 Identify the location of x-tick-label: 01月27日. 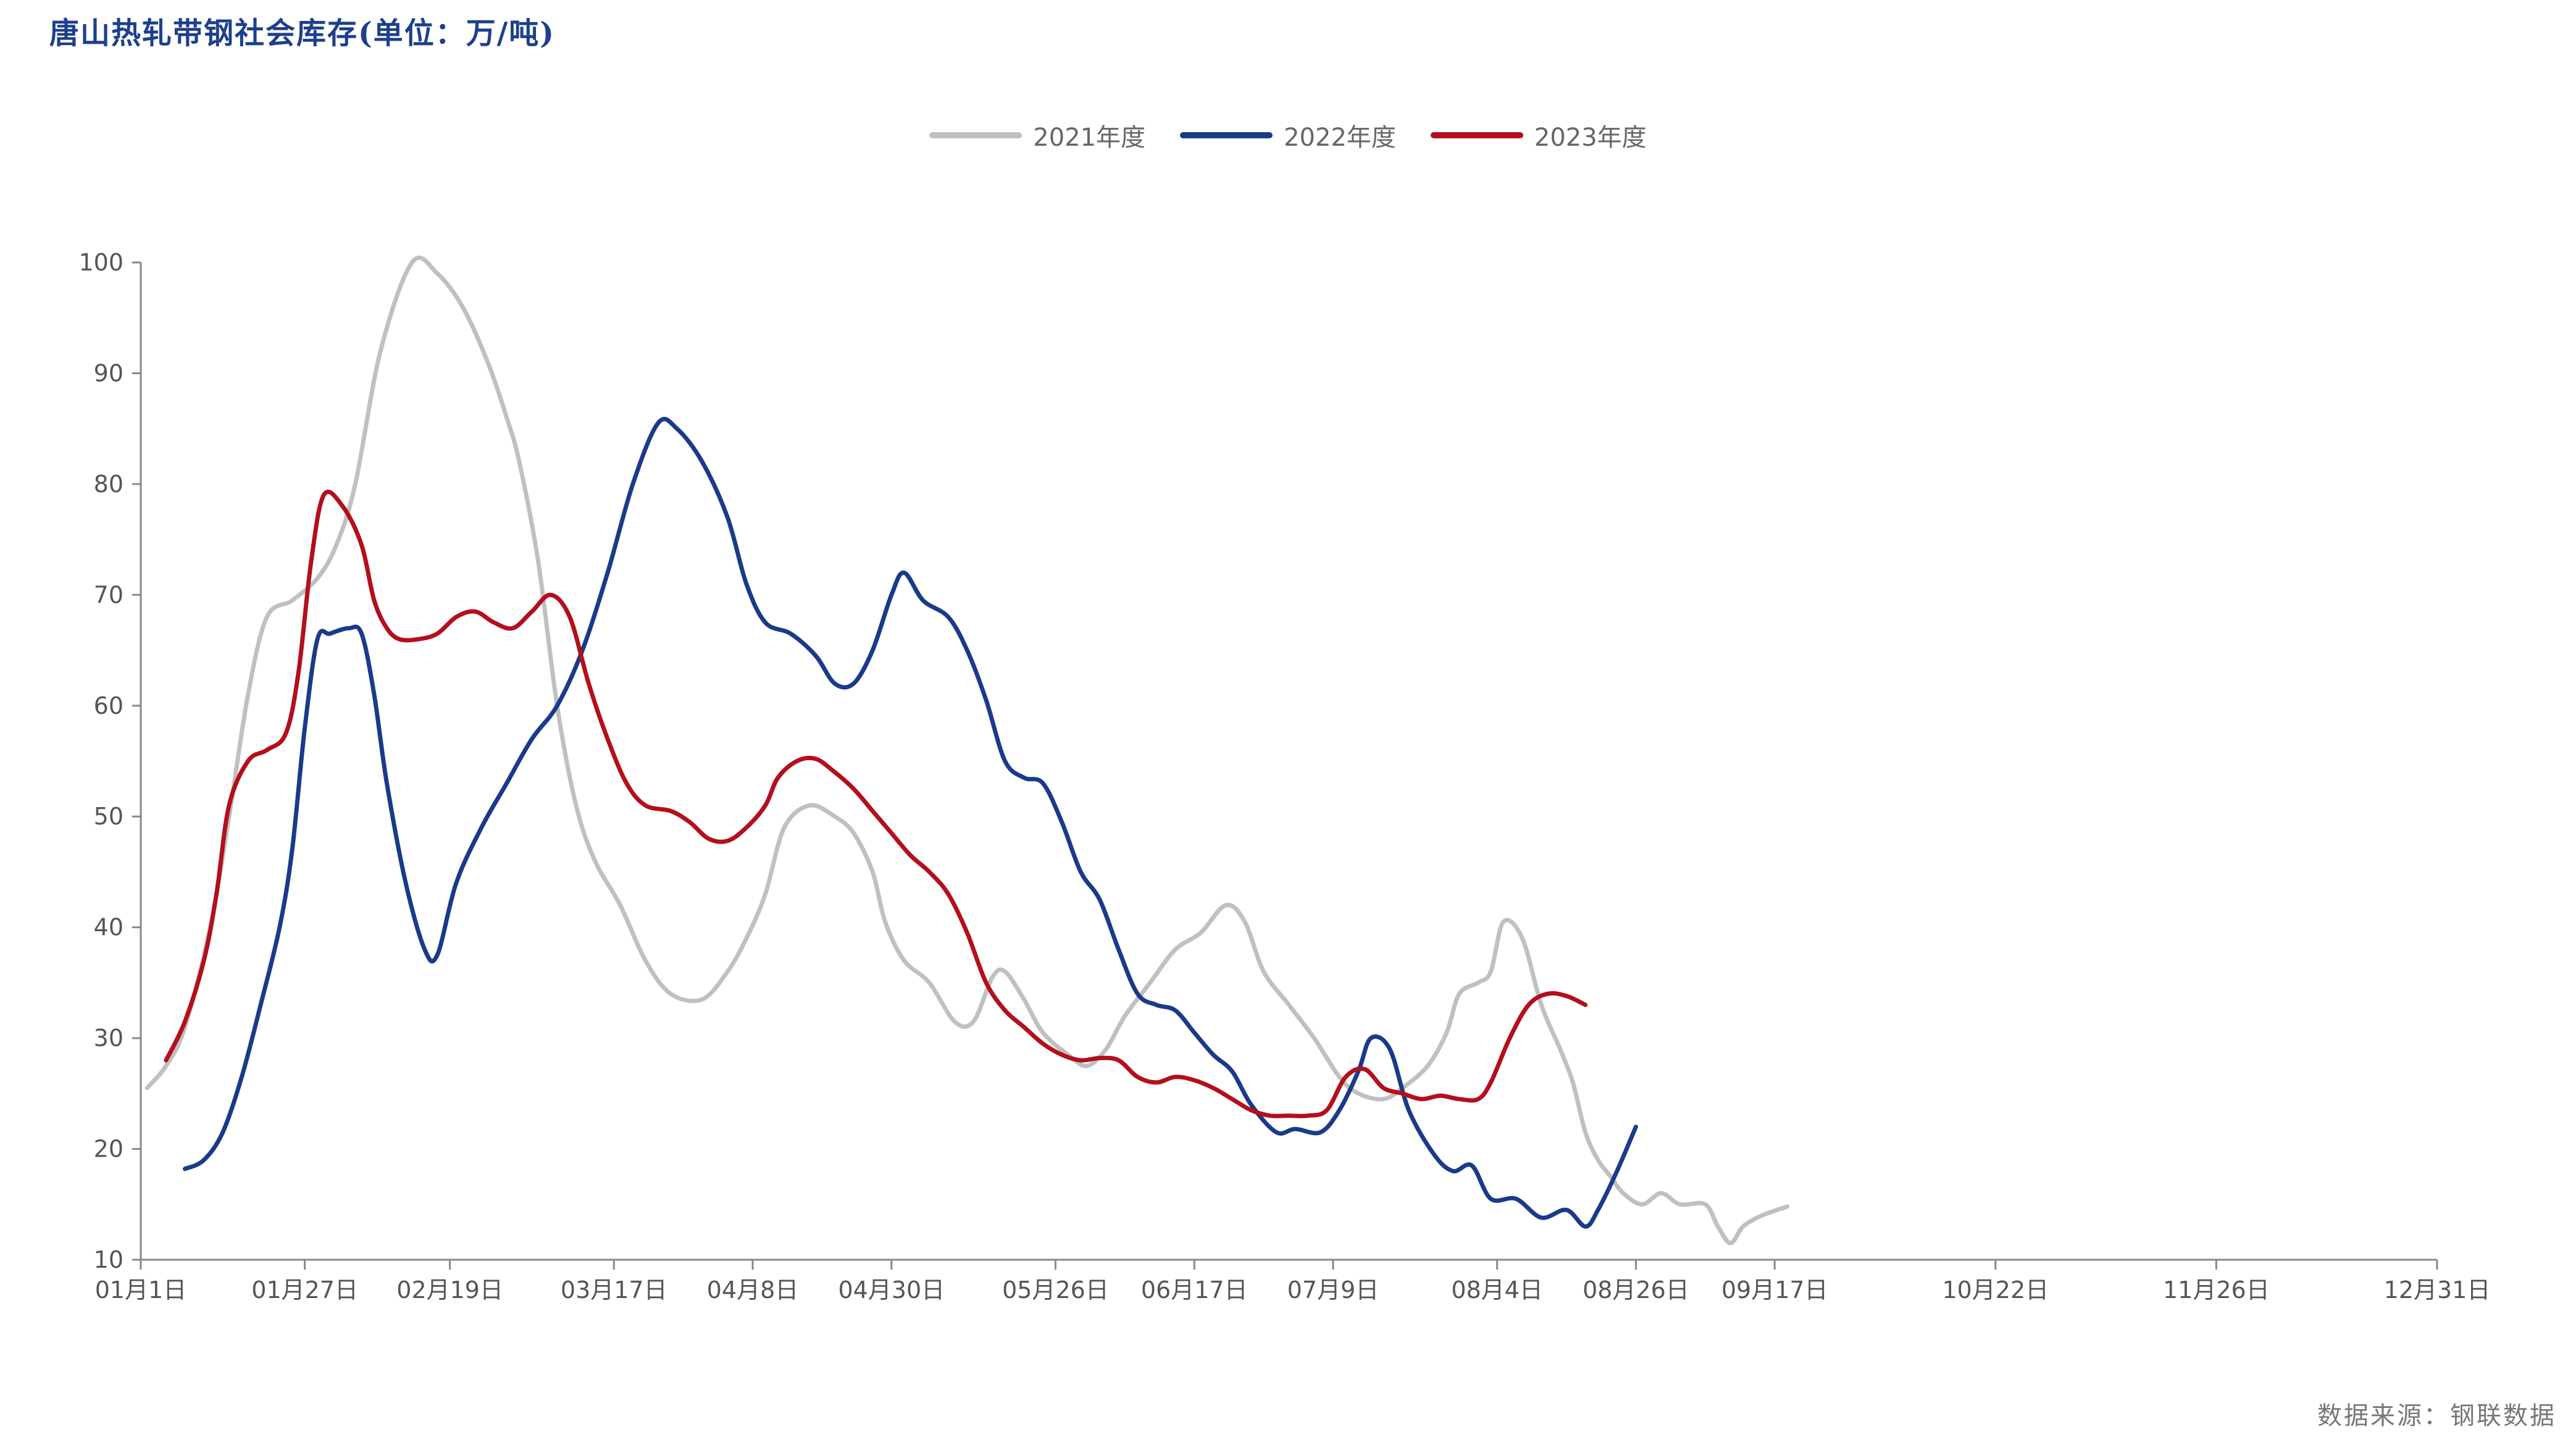
(304, 1290).